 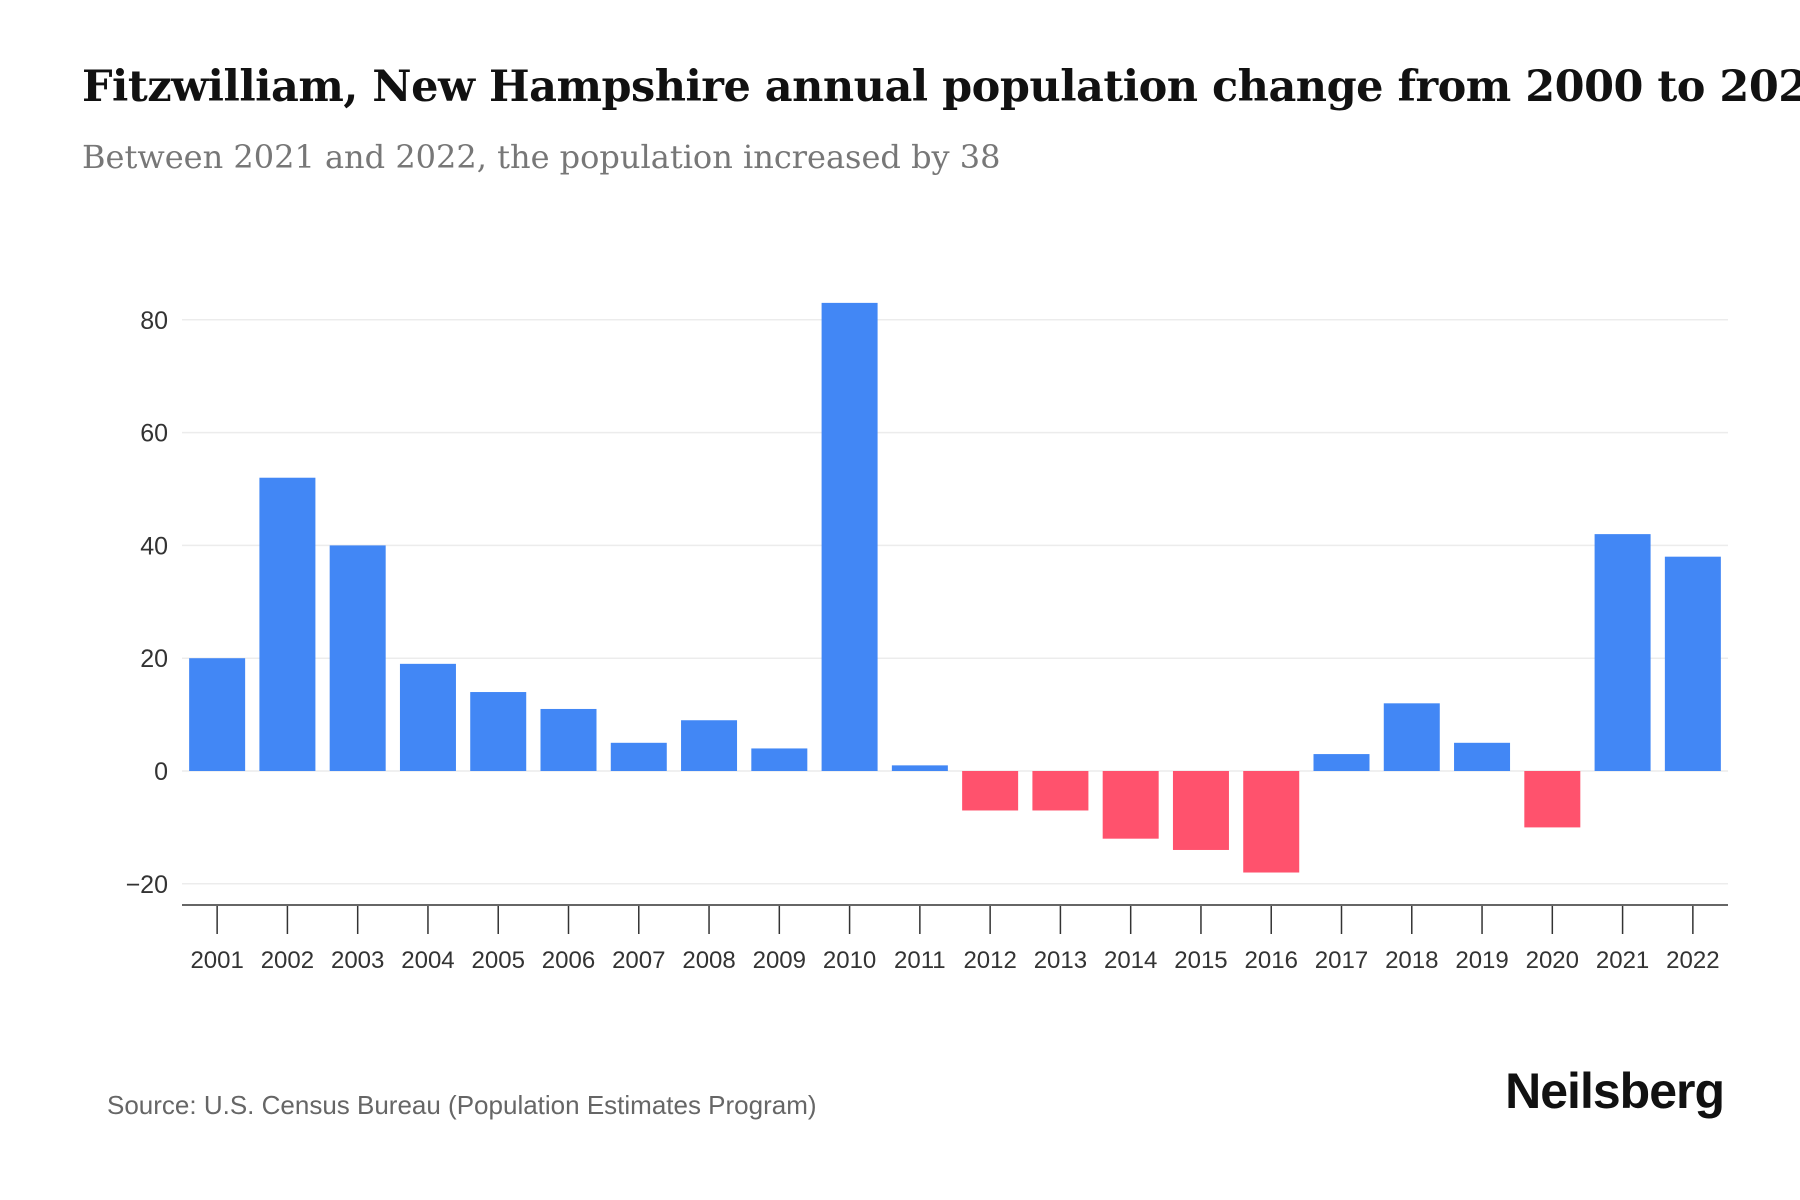 What do you see at coordinates (1200, 810) in the screenshot?
I see `bar-2015` at bounding box center [1200, 810].